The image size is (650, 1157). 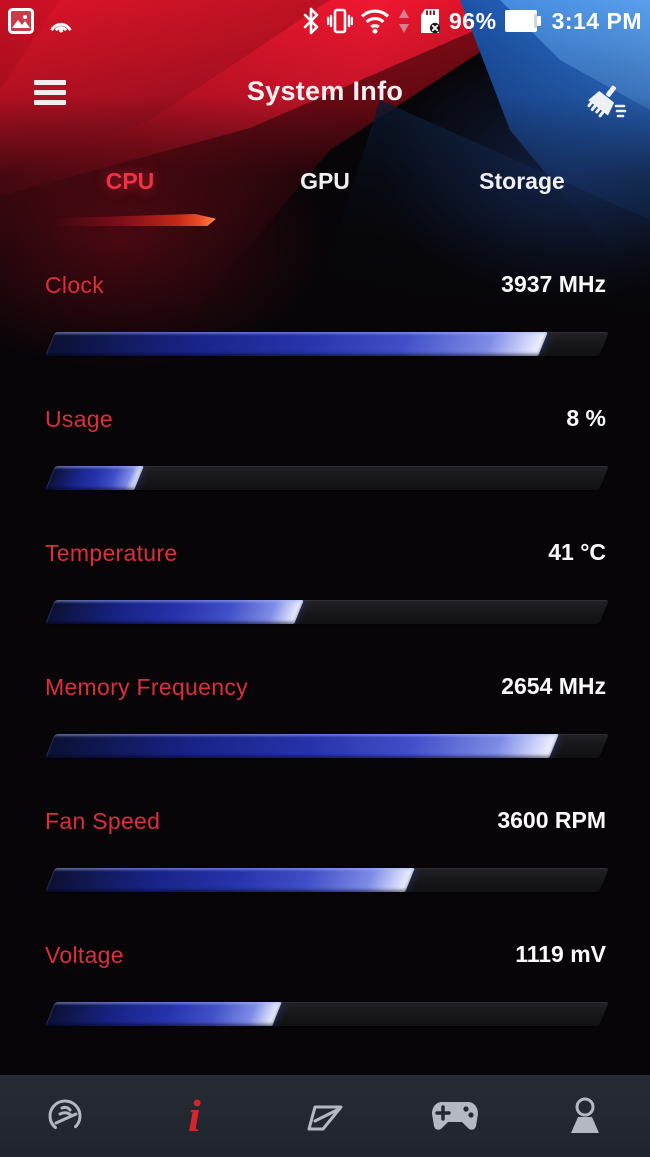 I want to click on stat-row-usage: Usage 8 %, so click(x=325, y=456).